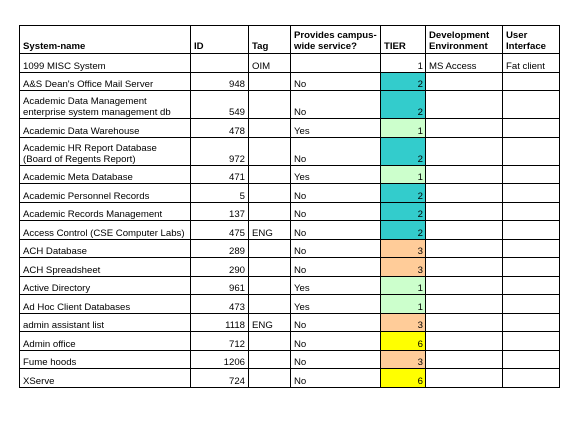 The width and height of the screenshot is (585, 430). Describe the element at coordinates (105, 359) in the screenshot. I see `cell-system-name: Fume hoods` at that location.